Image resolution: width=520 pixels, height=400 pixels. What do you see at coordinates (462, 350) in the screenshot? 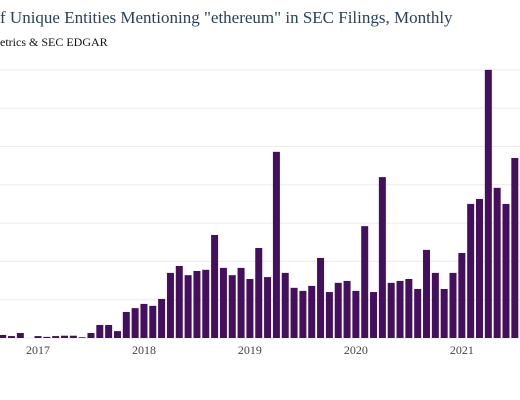
I see `x-tick-label: 2021` at bounding box center [462, 350].